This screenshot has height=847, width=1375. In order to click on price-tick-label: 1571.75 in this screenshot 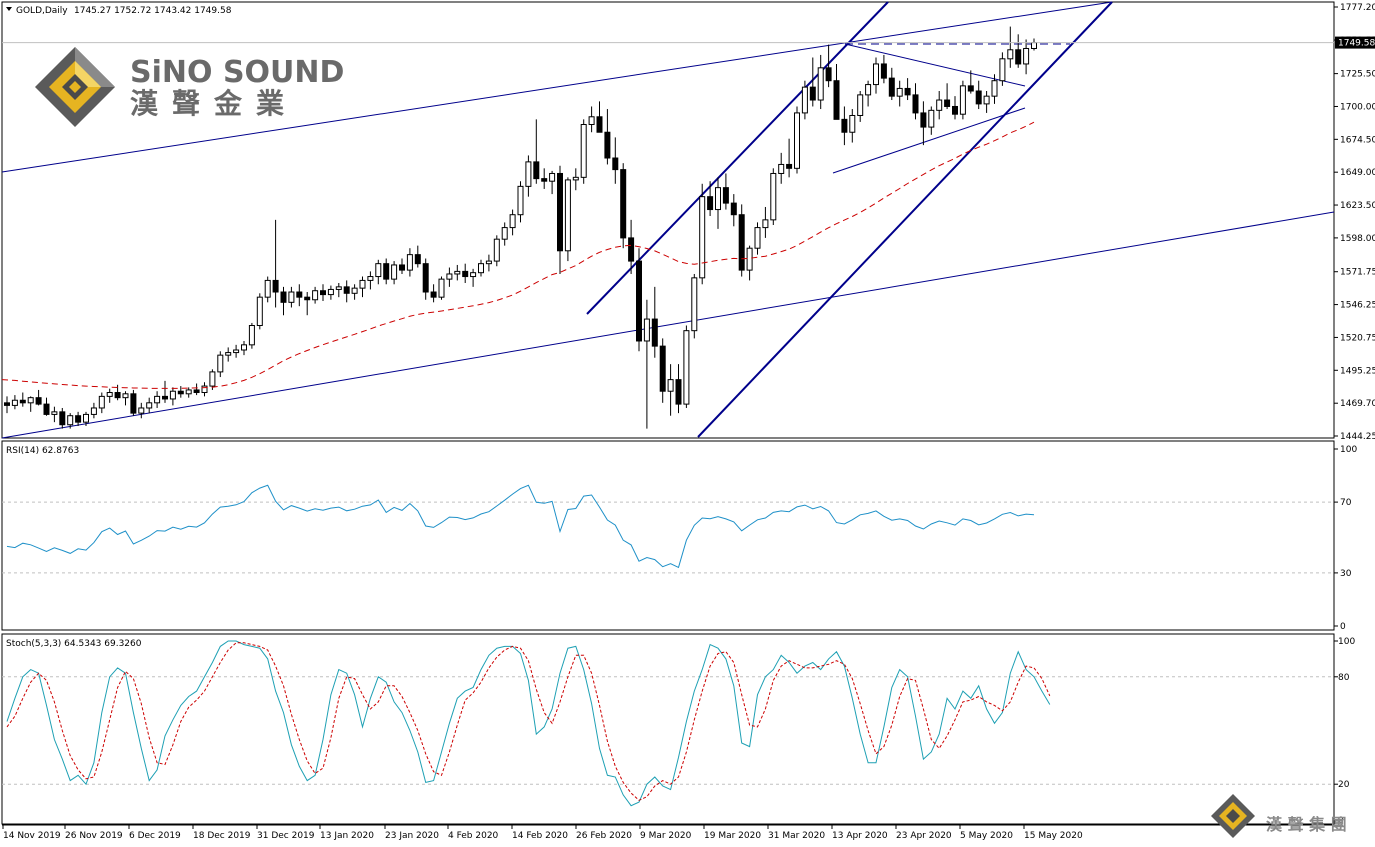, I will do `click(1357, 273)`.